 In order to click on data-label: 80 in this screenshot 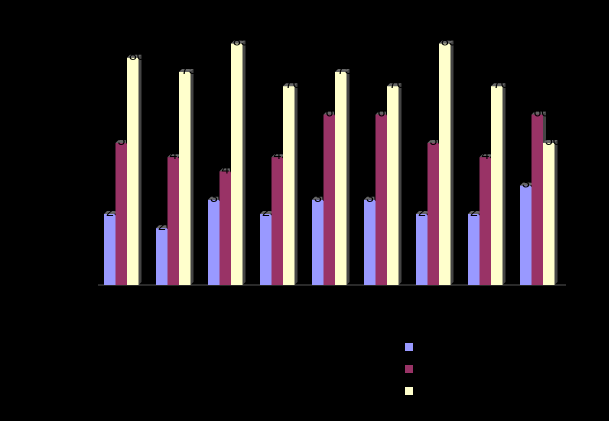, I will do `click(137, 55)`.